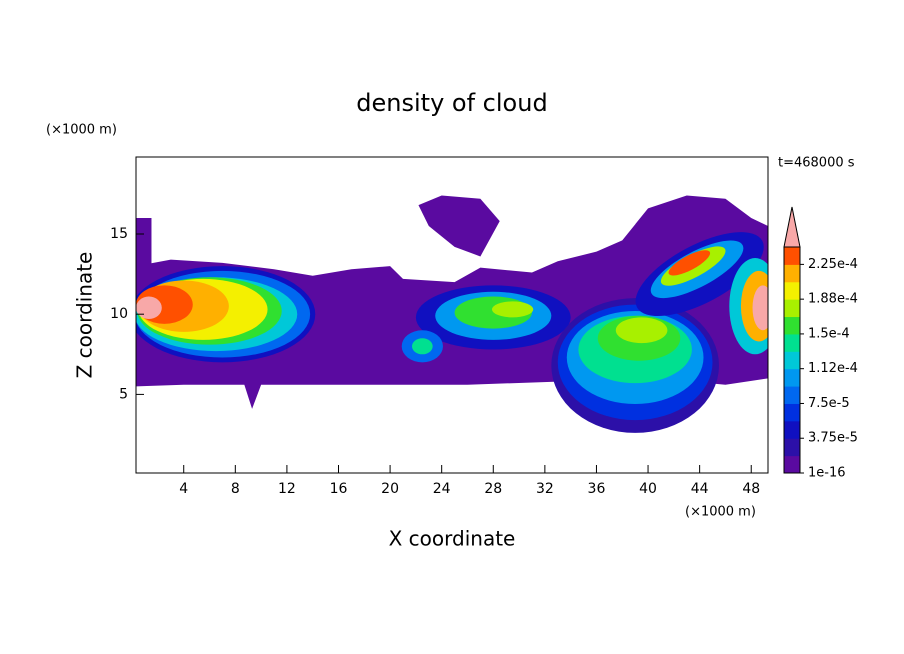 The width and height of the screenshot is (904, 654). Describe the element at coordinates (751, 489) in the screenshot. I see `x-tick-label: 48` at that location.